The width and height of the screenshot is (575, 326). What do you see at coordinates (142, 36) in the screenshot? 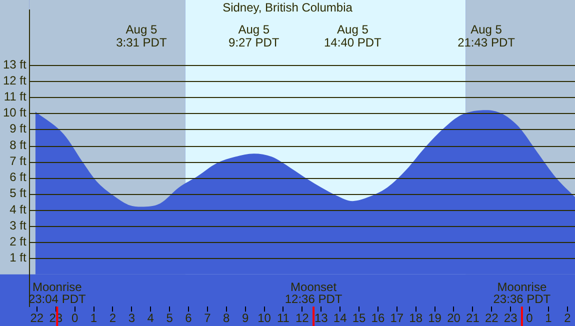
I see `annotation: Aug 5 3:31 PDT` at bounding box center [142, 36].